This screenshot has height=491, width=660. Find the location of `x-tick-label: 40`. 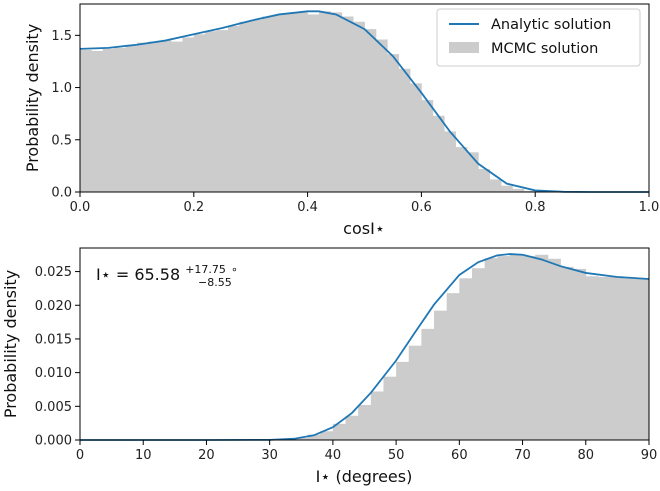

x-tick-label: 40 is located at coordinates (333, 455).